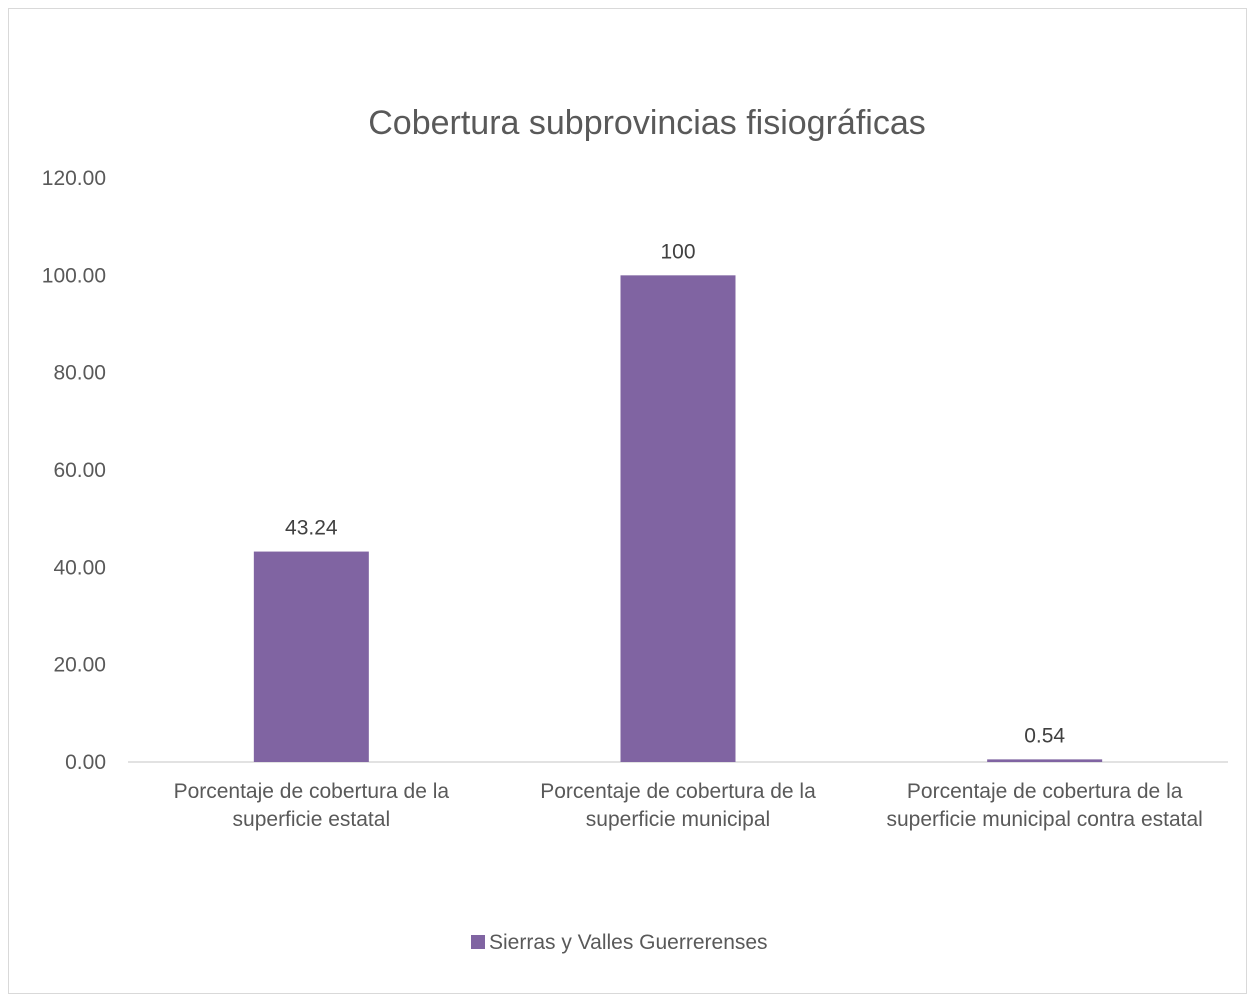 The width and height of the screenshot is (1255, 1002). I want to click on y-tick-label: 20.00, so click(79, 665).